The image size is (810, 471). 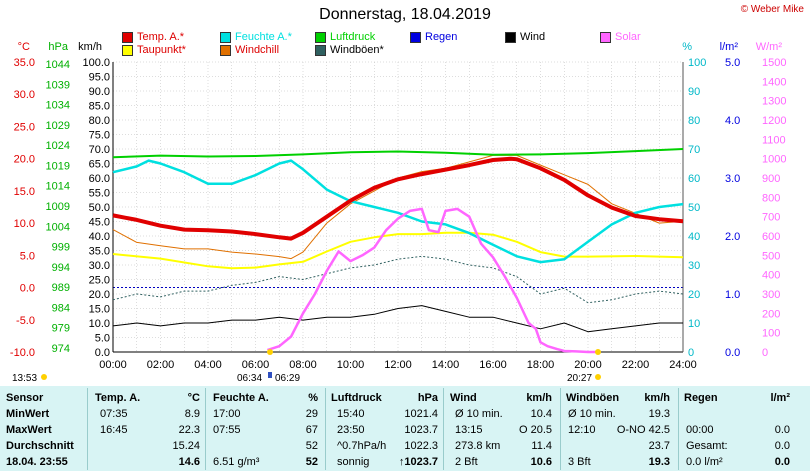 What do you see at coordinates (533, 37) in the screenshot?
I see `legend-label: Wind` at bounding box center [533, 37].